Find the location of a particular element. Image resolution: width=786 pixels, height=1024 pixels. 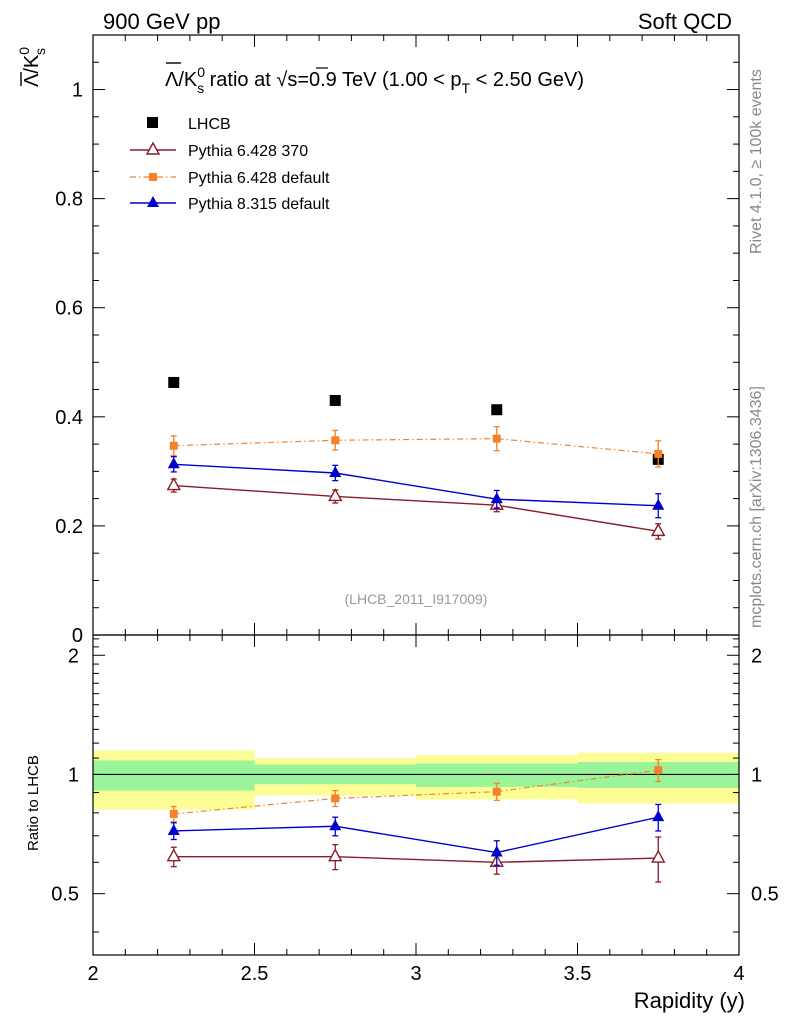

ratio-y-tick-label-right: 1 is located at coordinates (756, 775).